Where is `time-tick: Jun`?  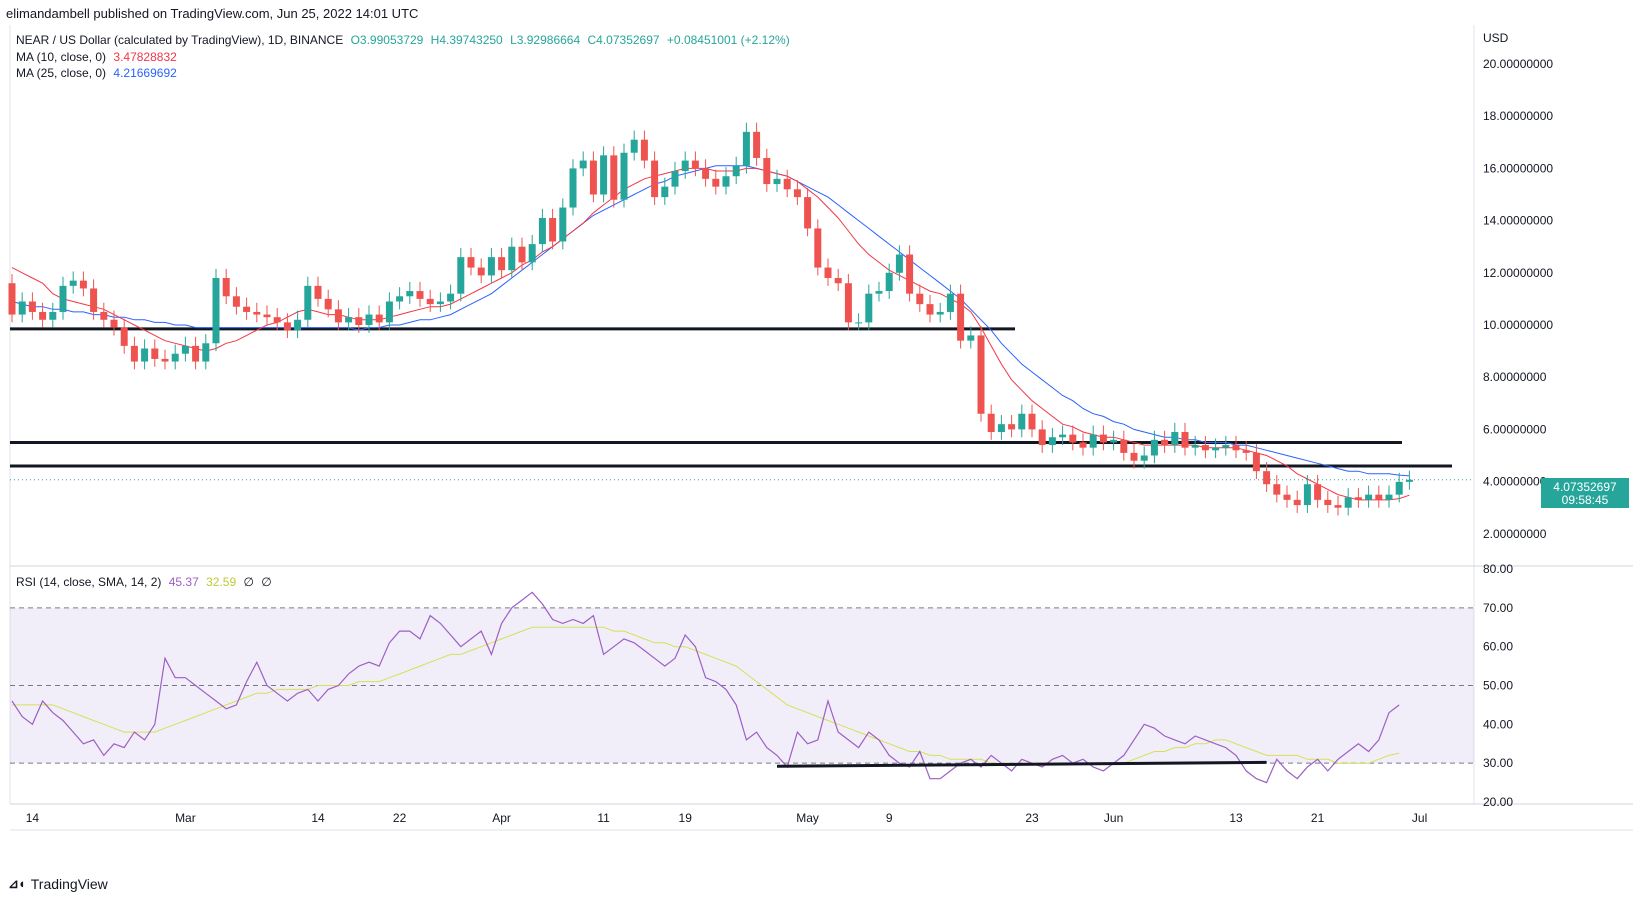 time-tick: Jun is located at coordinates (1113, 818).